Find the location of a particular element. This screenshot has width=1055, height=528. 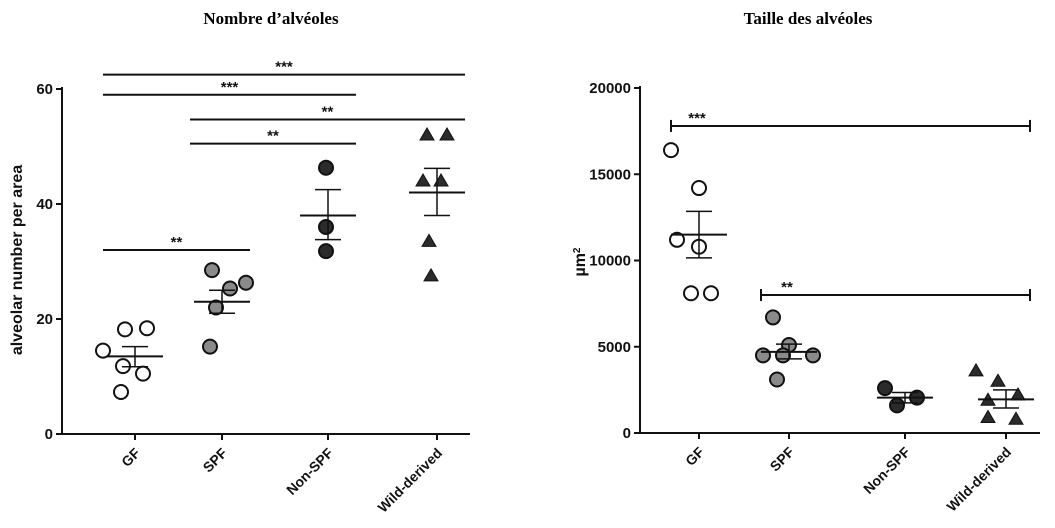

y-tick-label: 20000 is located at coordinates (610, 88).